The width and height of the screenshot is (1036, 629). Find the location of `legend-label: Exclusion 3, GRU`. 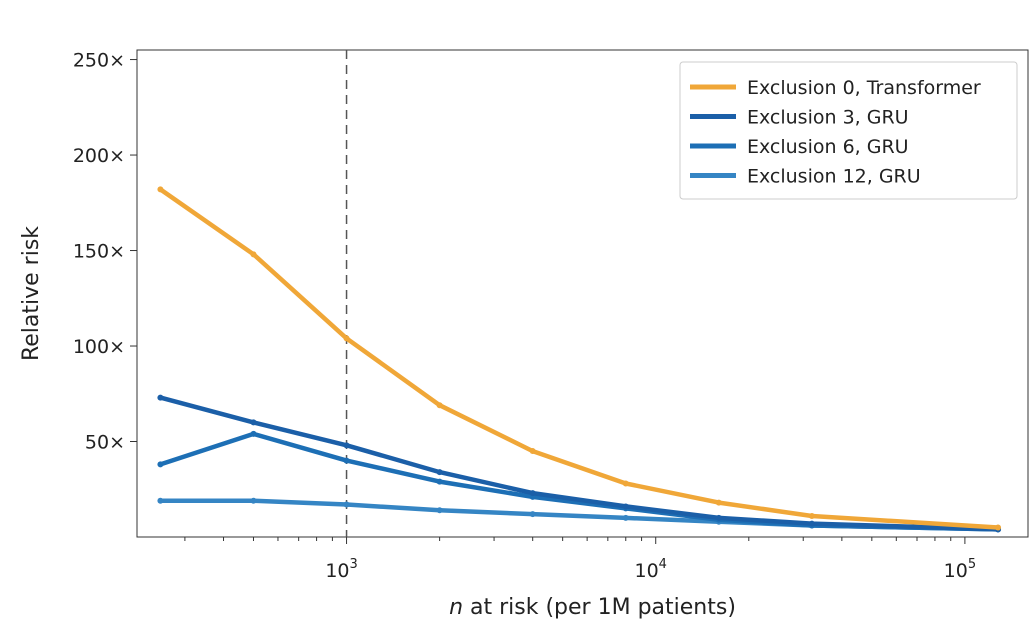

legend-label: Exclusion 3, GRU is located at coordinates (828, 118).